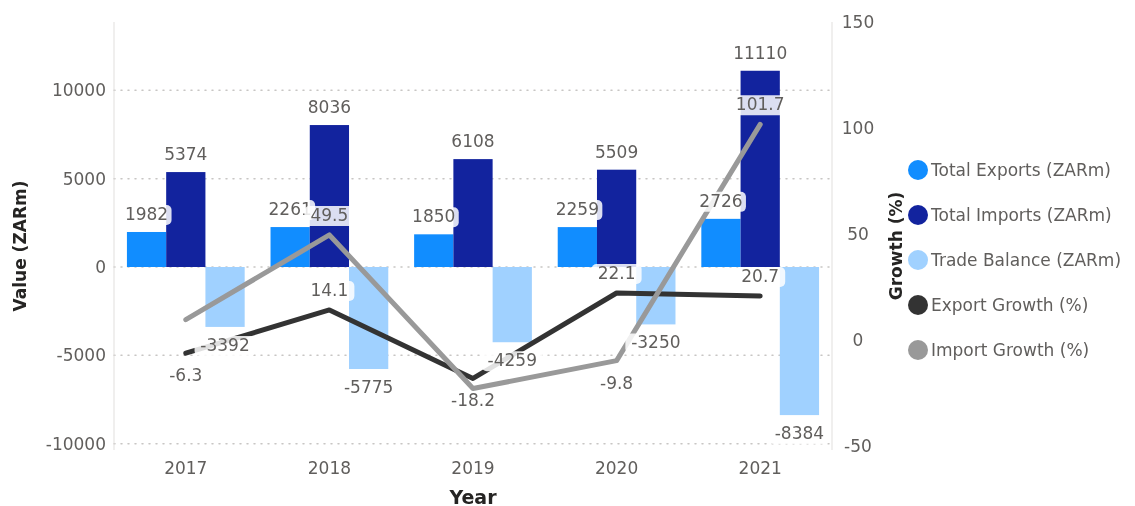  Describe the element at coordinates (760, 52) in the screenshot. I see `data-label: 11110` at that location.